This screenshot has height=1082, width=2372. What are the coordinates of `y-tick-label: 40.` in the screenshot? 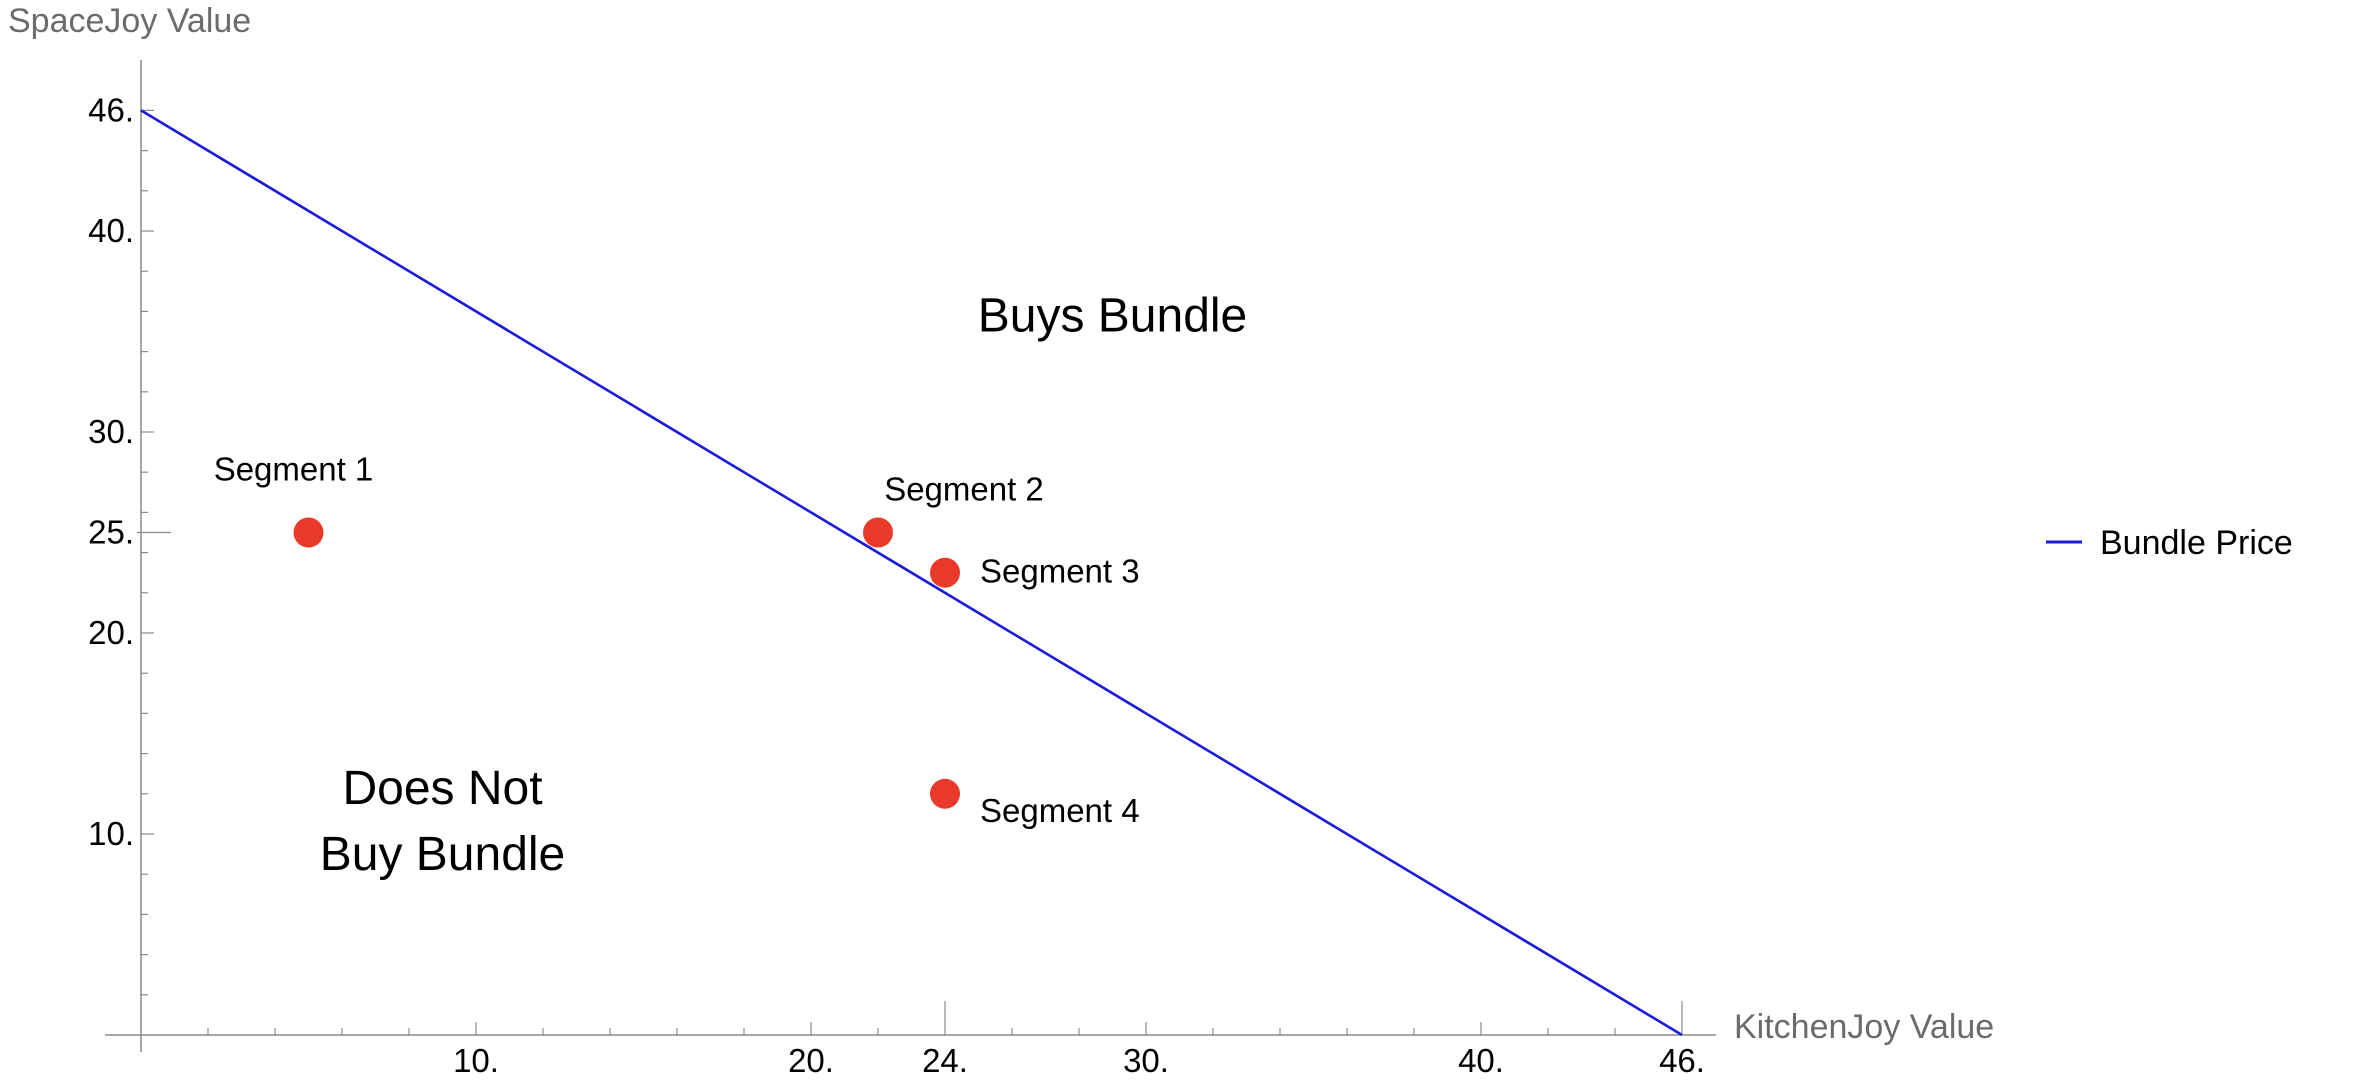 It's located at (111, 230).